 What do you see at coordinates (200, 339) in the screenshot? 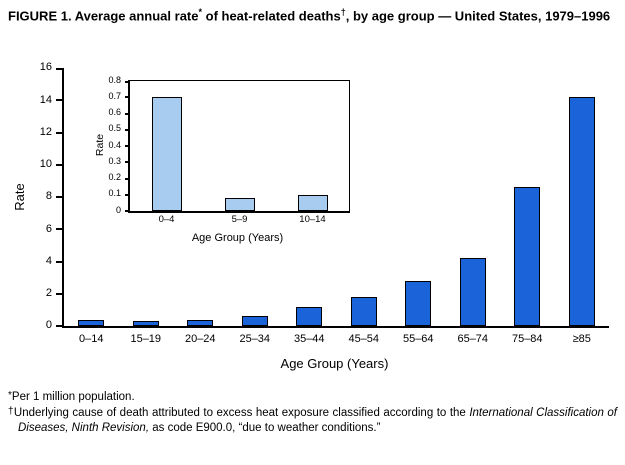
I see `x-tick-label: 20–24` at bounding box center [200, 339].